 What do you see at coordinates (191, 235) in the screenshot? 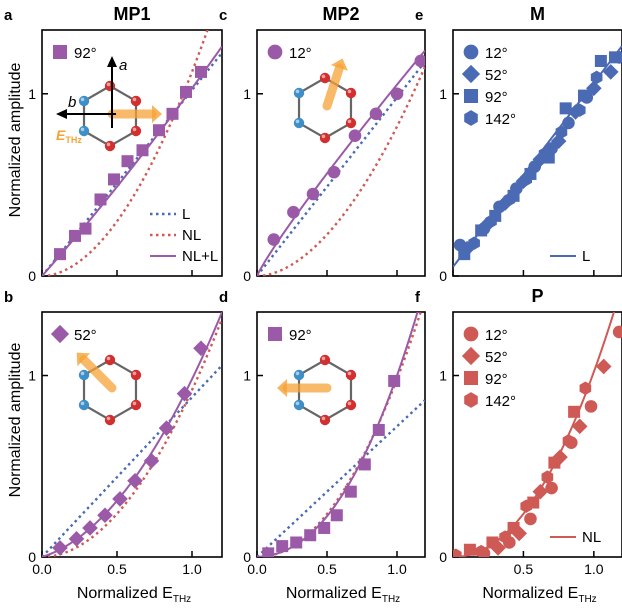
I see `legend-line-label: NL` at bounding box center [191, 235].